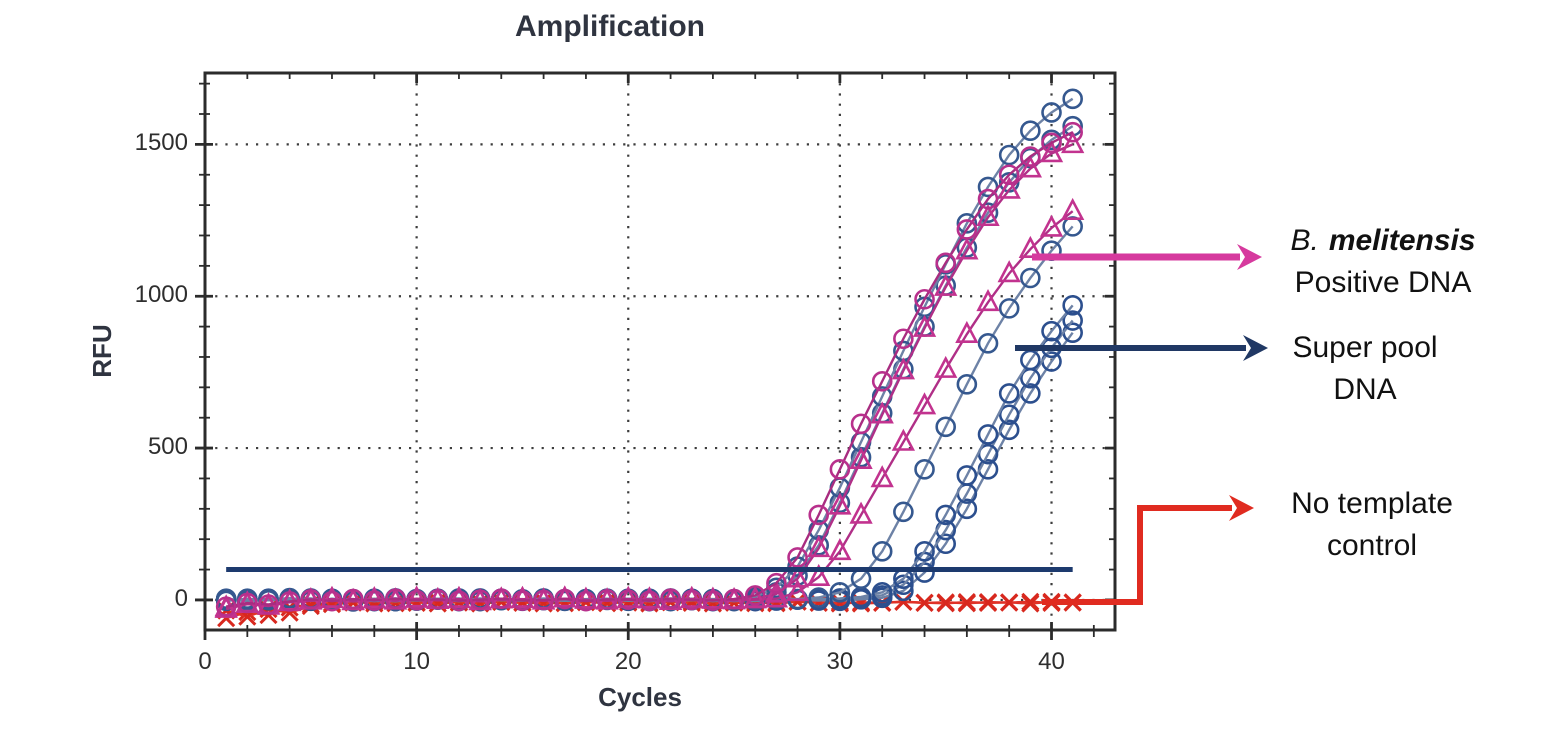 This screenshot has width=1559, height=744. I want to click on x-tick-label: 0, so click(205, 661).